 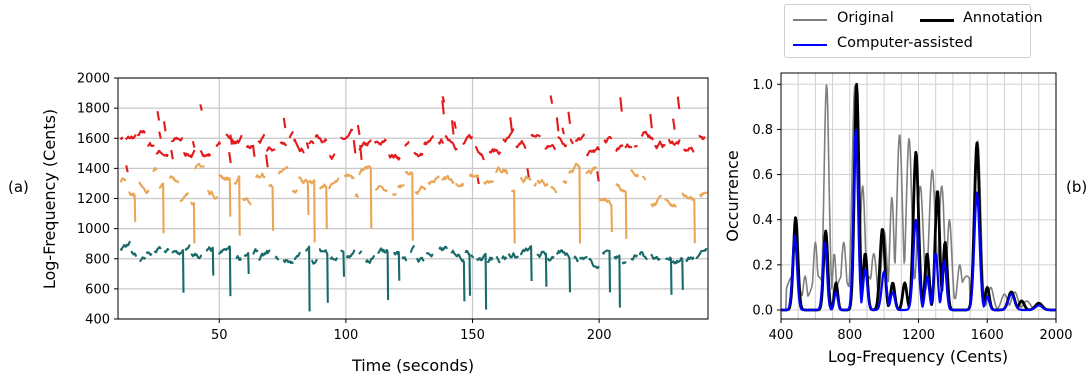 I want to click on histogram-y-tick-label: 0.8, so click(x=762, y=130).